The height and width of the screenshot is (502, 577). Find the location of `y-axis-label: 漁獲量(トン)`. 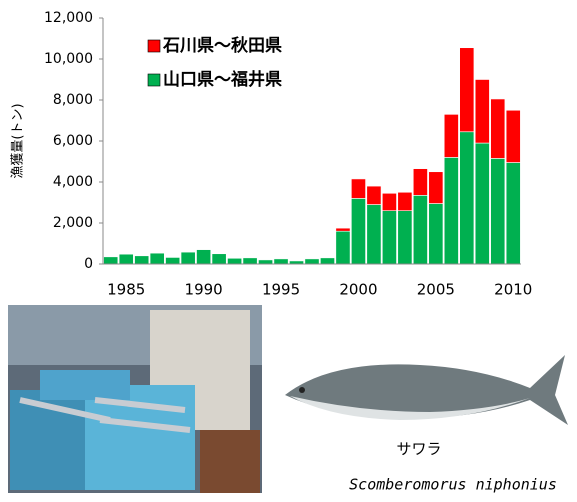

y-axis-label: 漁獲量(トン) is located at coordinates (18, 140).